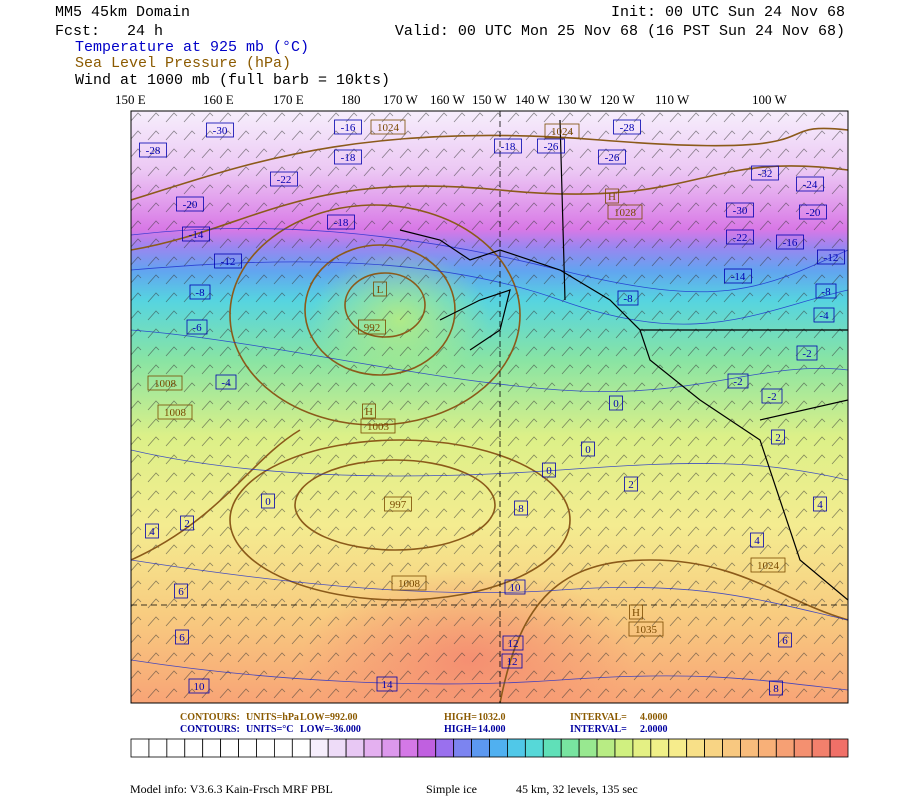 This screenshot has height=800, width=900. Describe the element at coordinates (231, 789) in the screenshot. I see `model-info-text: Model info: V3.6.3 Kain-Frsch MRF PBL` at that location.